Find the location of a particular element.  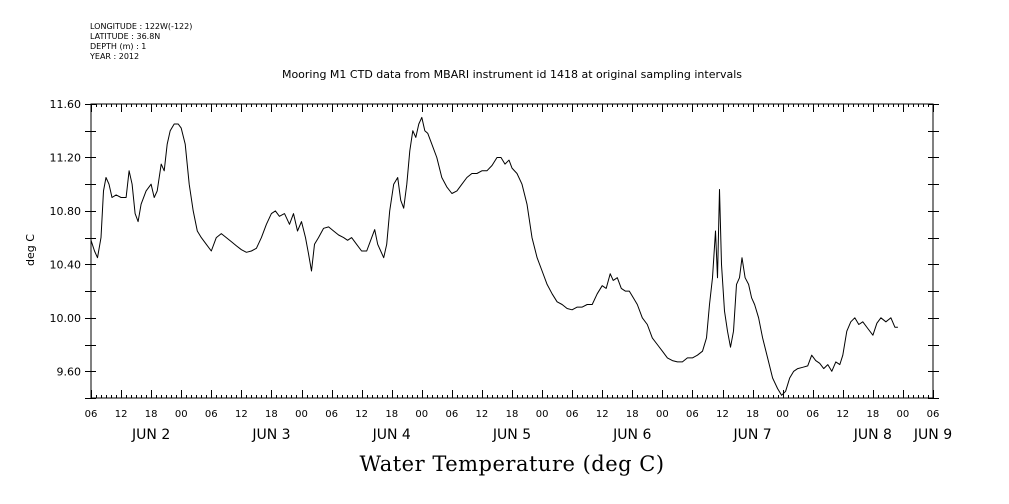

x-day-label: JUN 5 is located at coordinates (511, 435).